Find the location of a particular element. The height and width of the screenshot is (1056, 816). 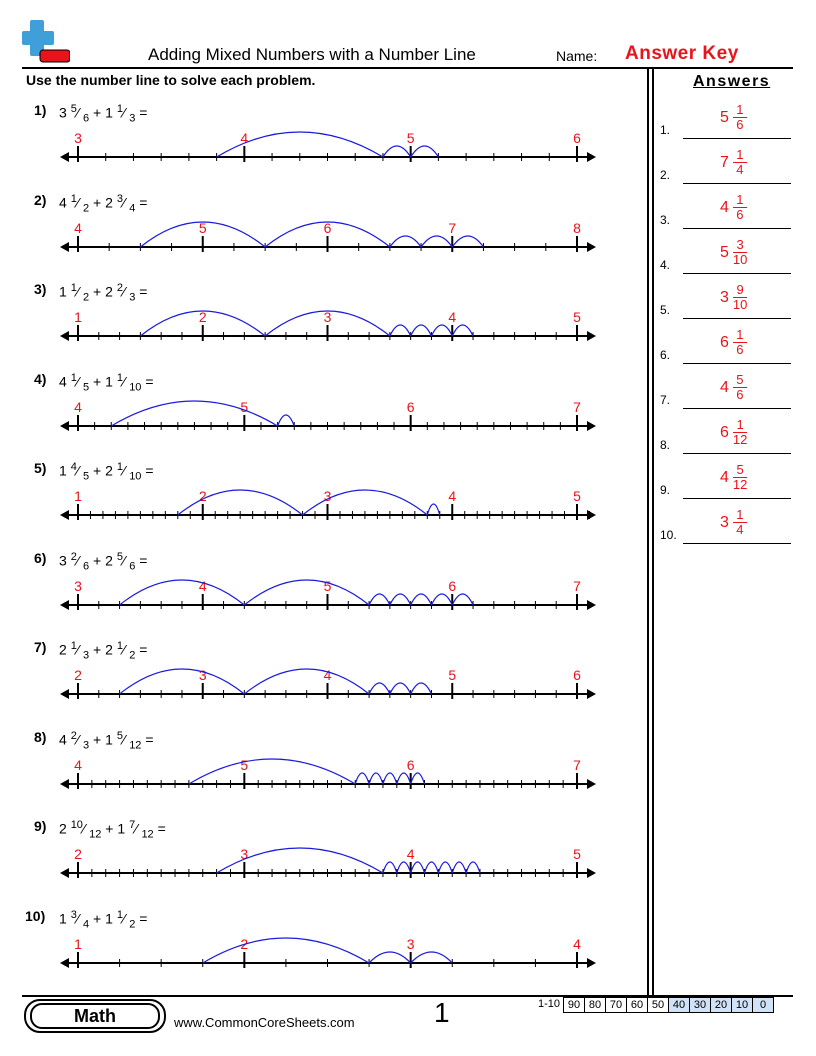

tick-label: 8 is located at coordinates (577, 228).